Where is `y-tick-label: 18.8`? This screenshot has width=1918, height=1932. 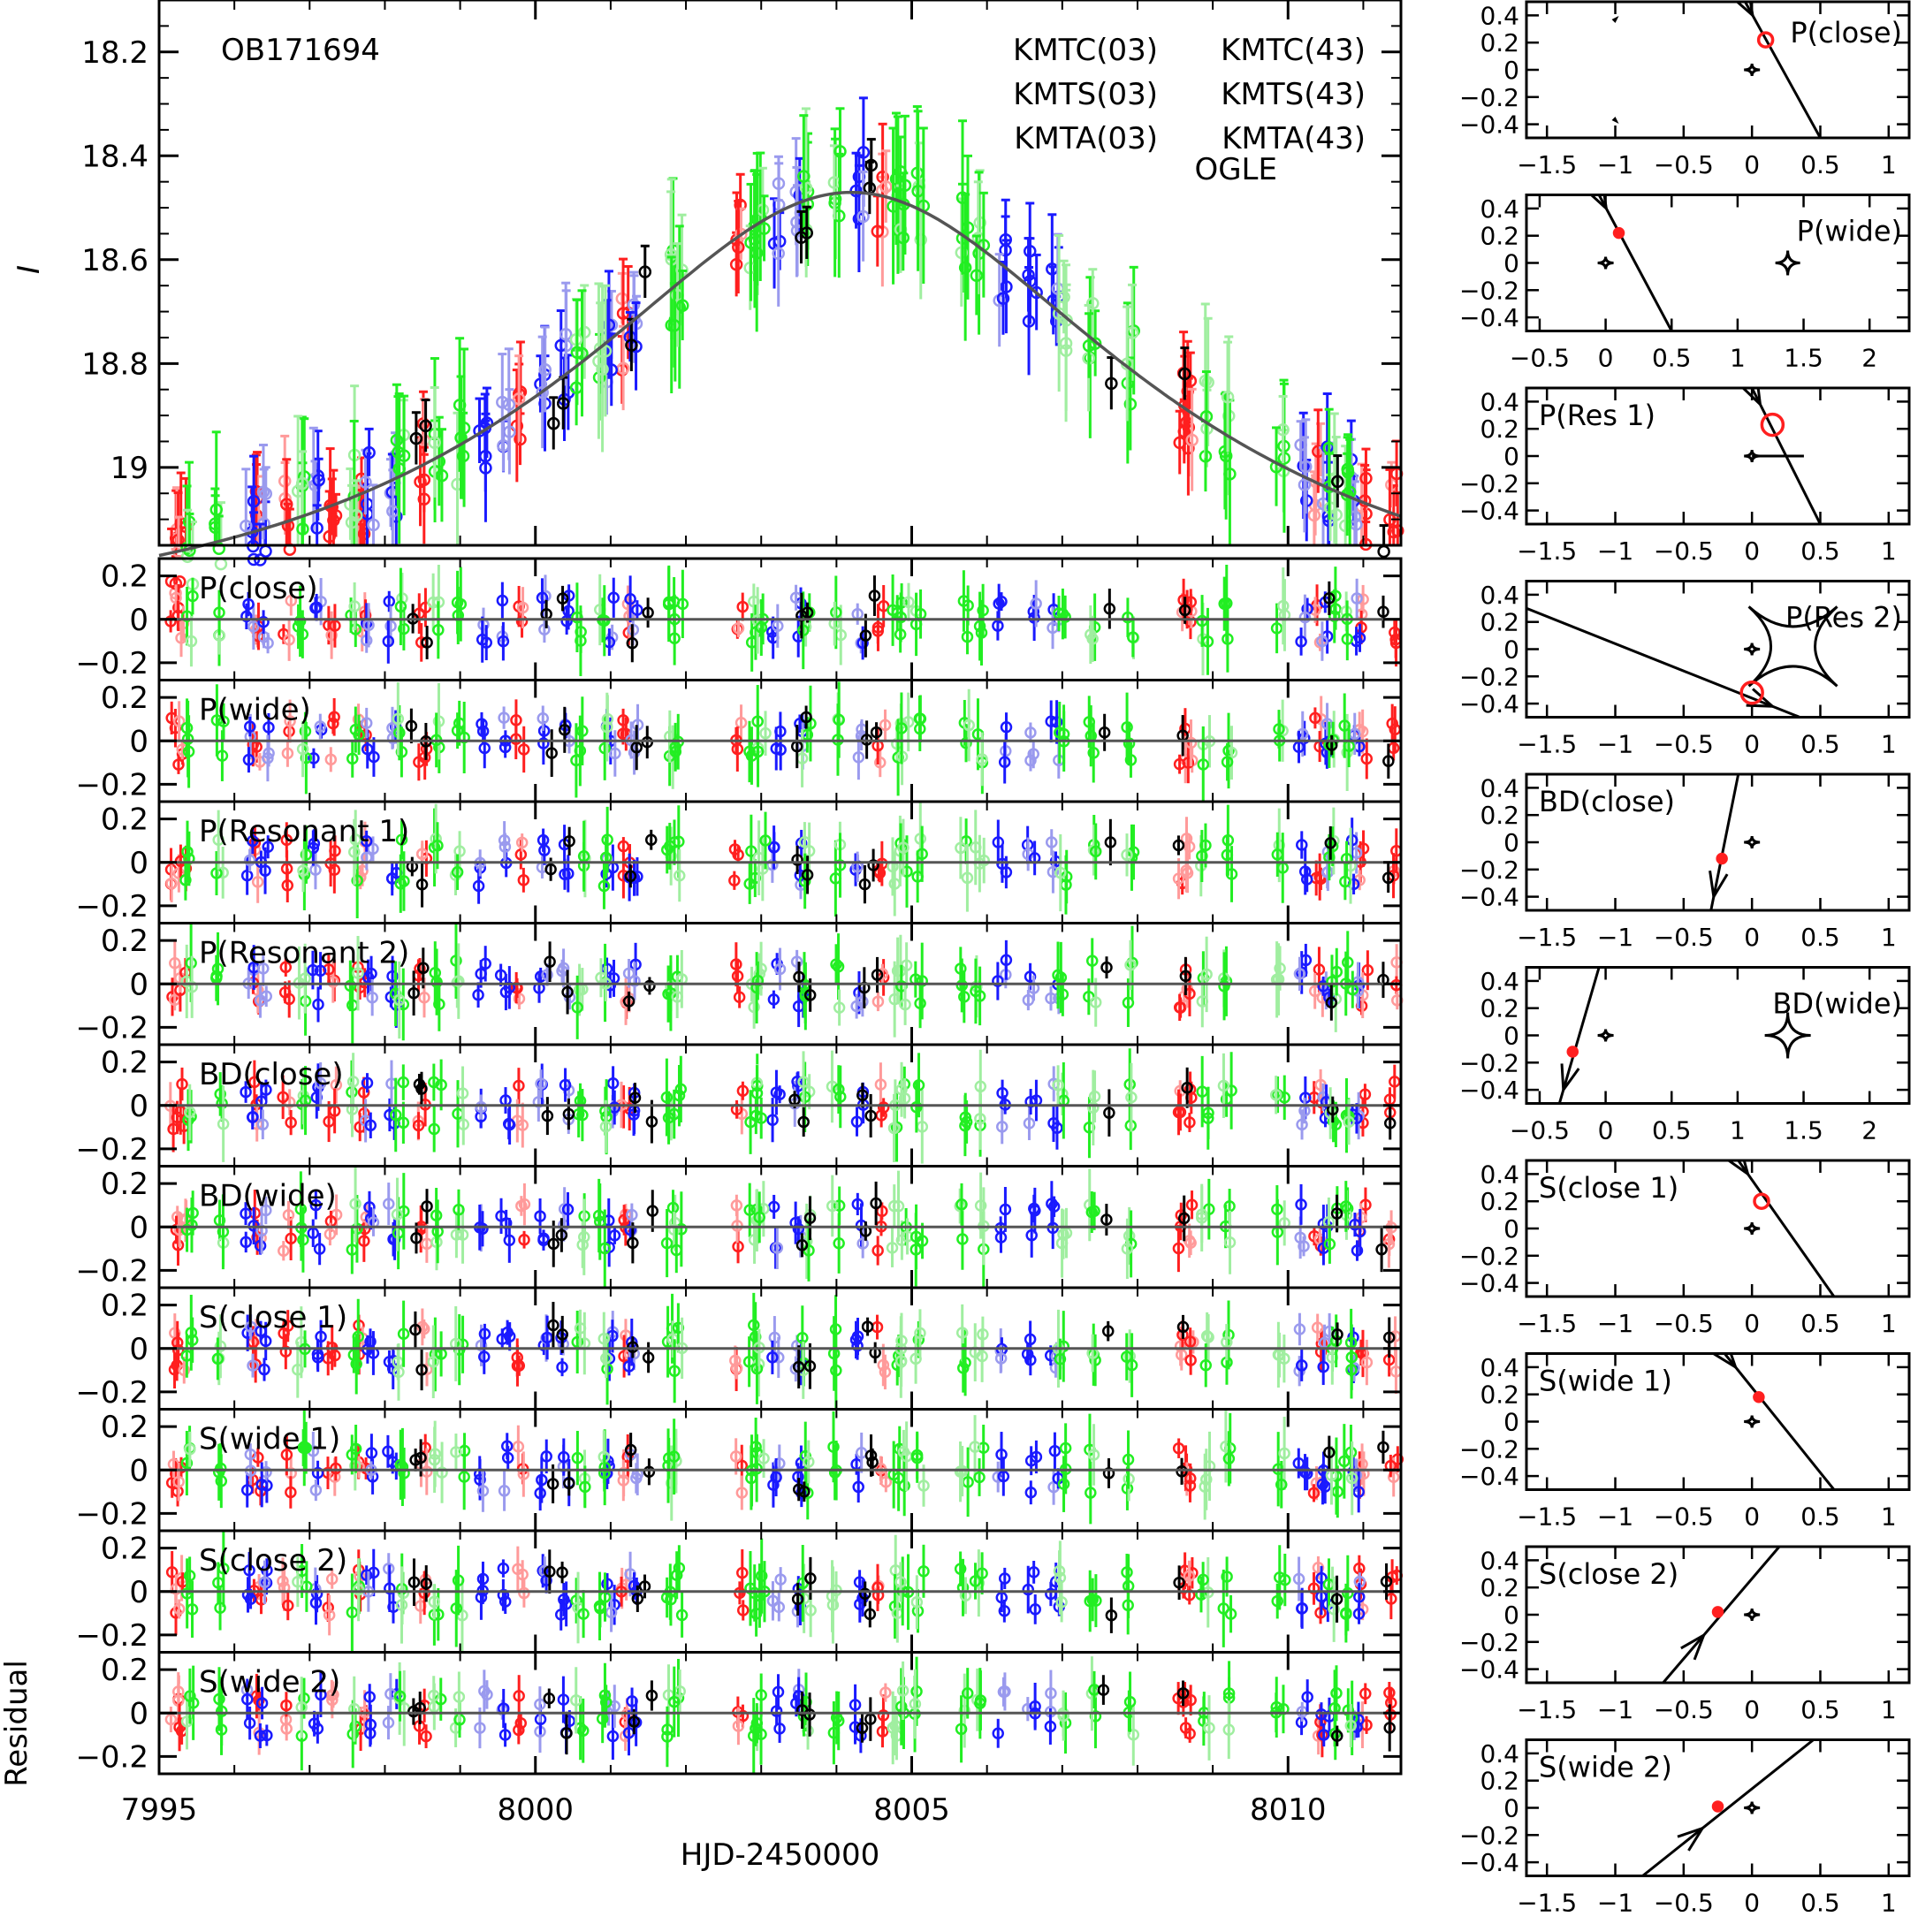 y-tick-label: 18.8 is located at coordinates (115, 364).